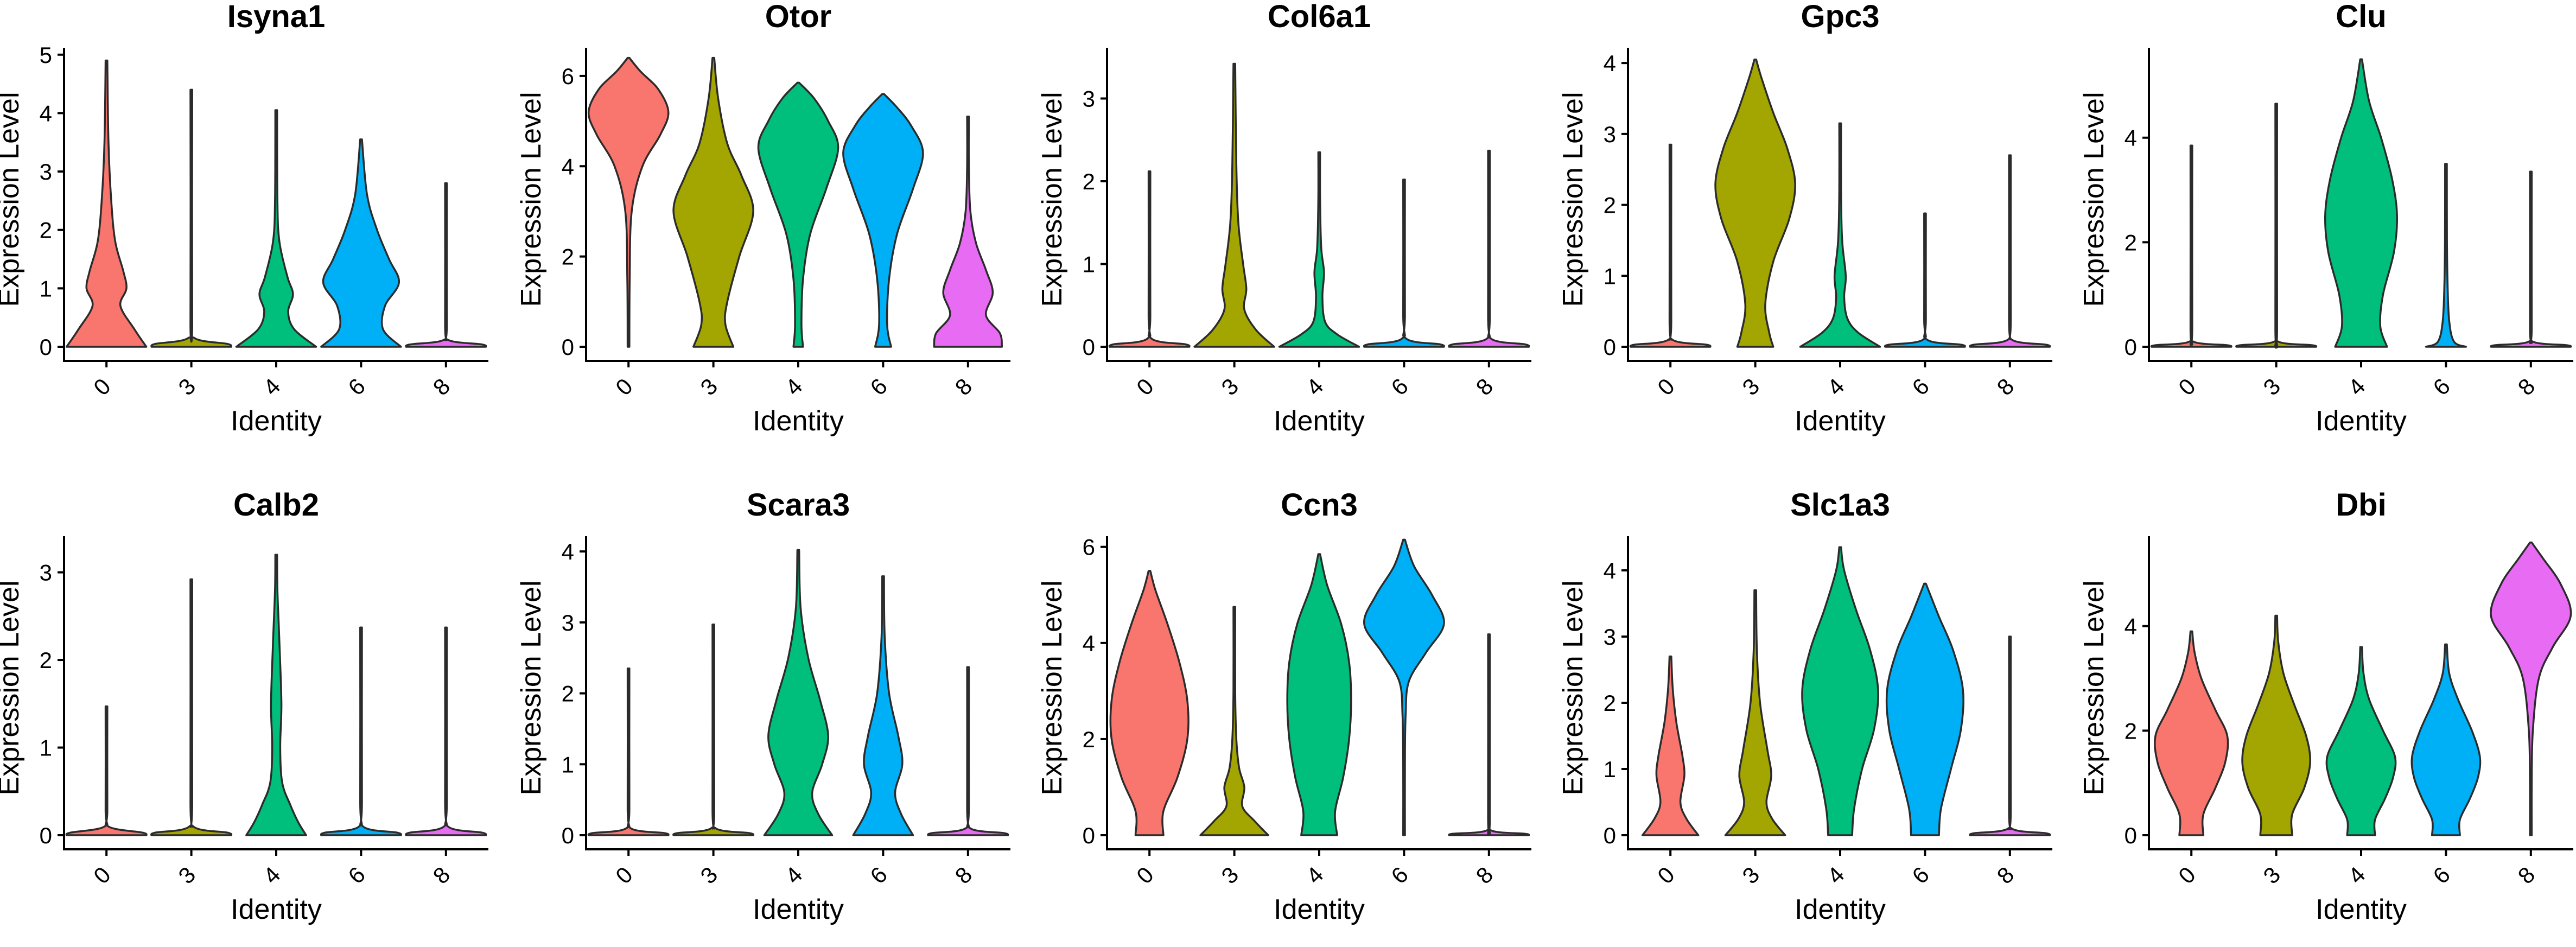 The height and width of the screenshot is (947, 2576). What do you see at coordinates (2361, 505) in the screenshot?
I see `panel-title: Dbi` at bounding box center [2361, 505].